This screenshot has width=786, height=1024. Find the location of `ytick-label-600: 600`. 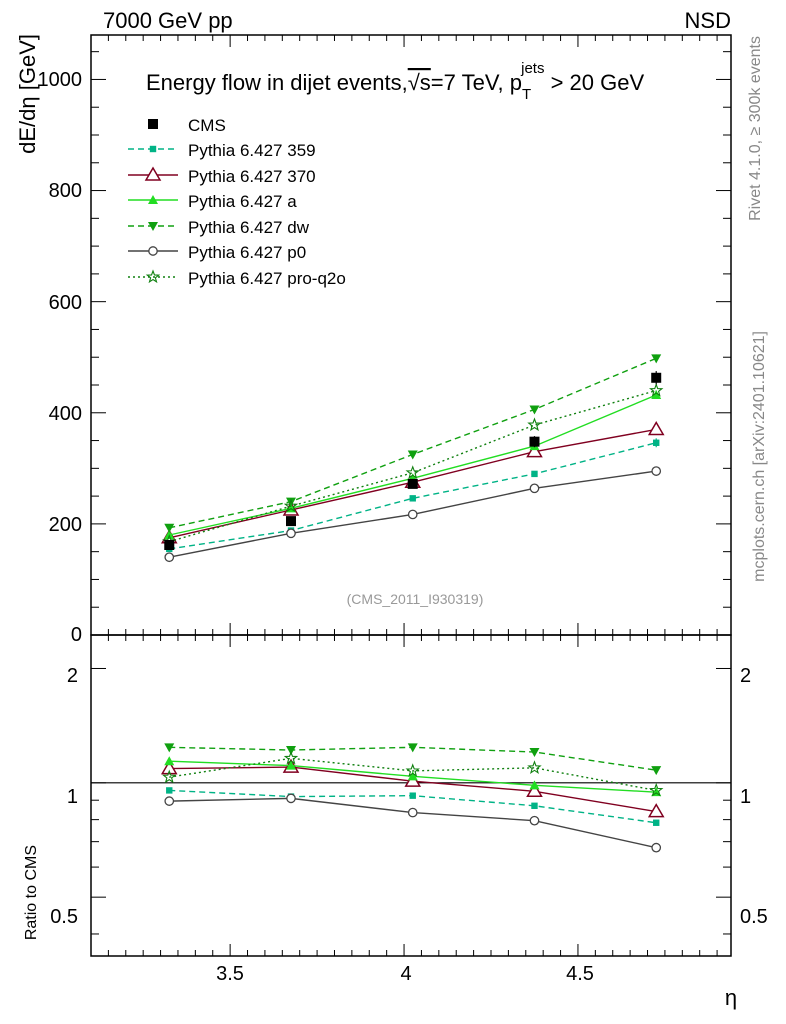

ytick-label-600: 600 is located at coordinates (65, 303).